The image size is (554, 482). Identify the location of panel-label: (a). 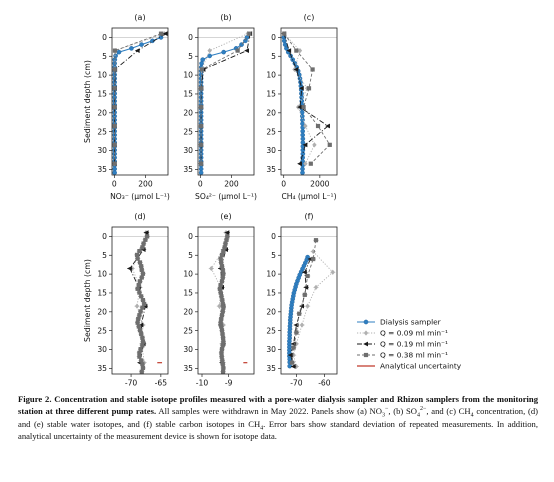
(139, 17).